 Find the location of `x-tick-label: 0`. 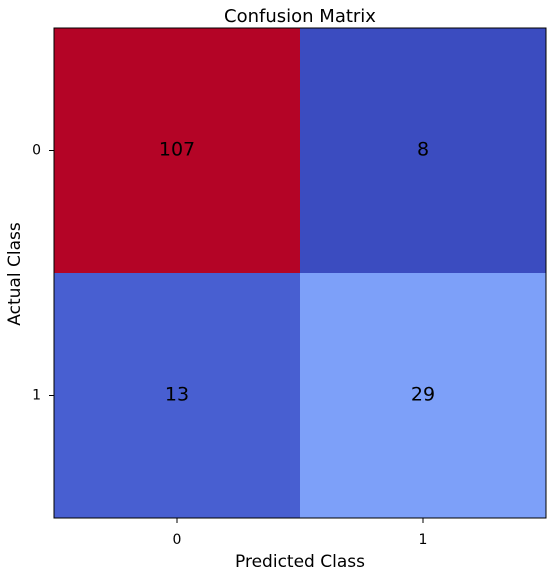

x-tick-label: 0 is located at coordinates (177, 540).